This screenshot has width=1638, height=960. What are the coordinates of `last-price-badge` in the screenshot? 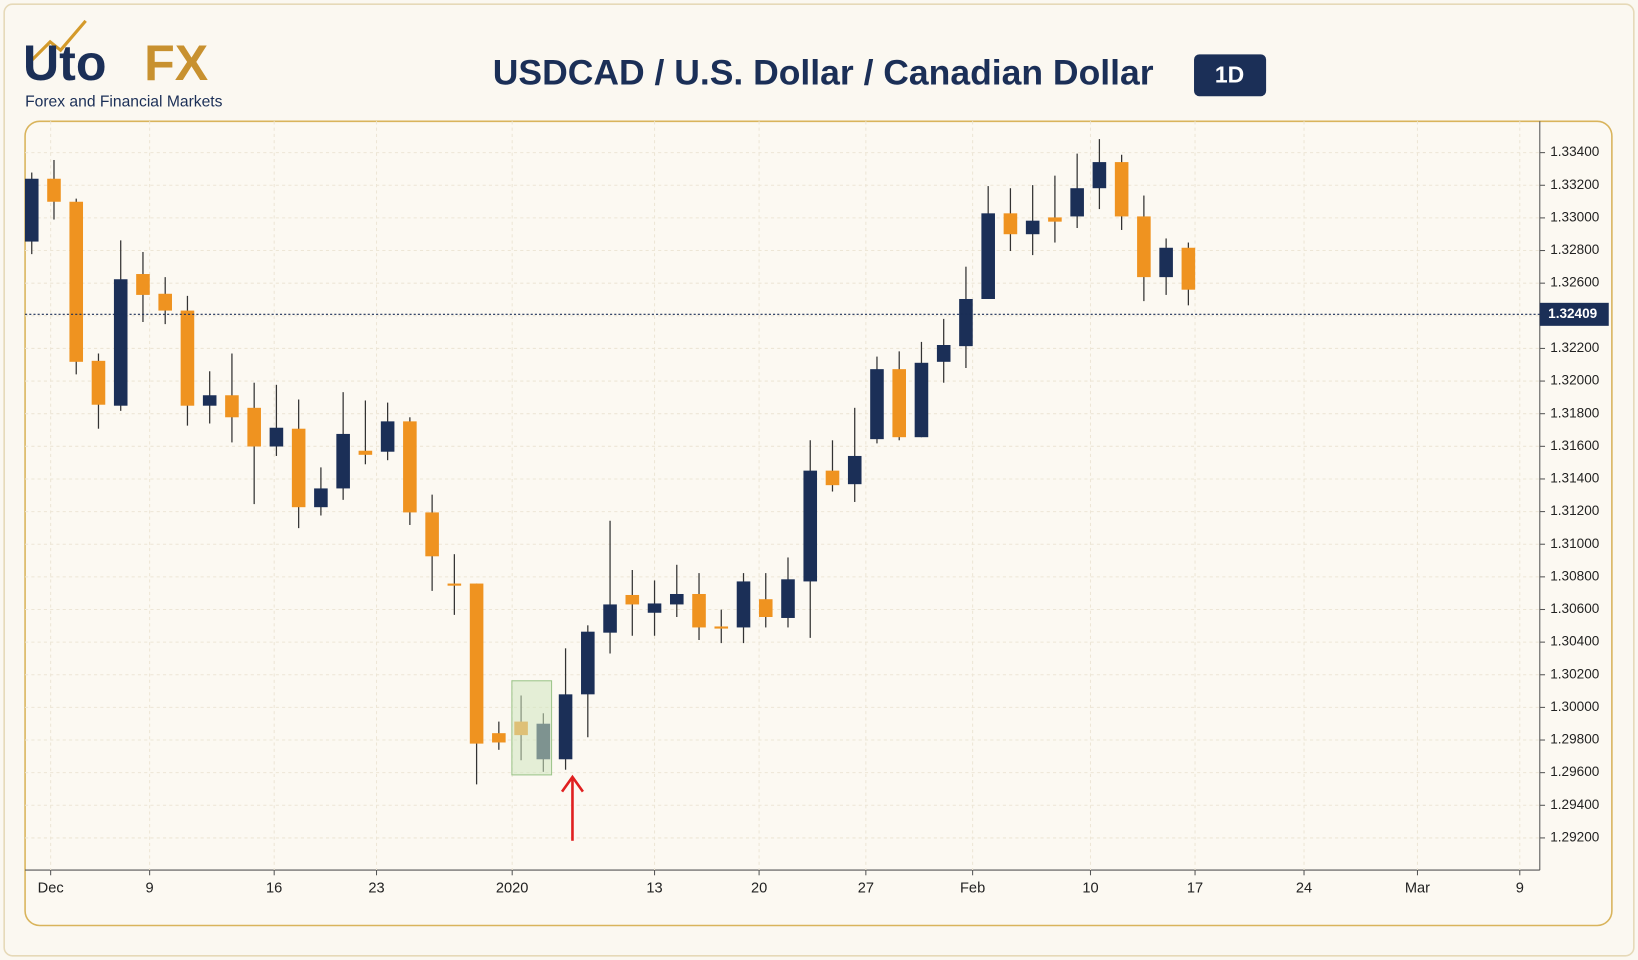 It's located at (1574, 314).